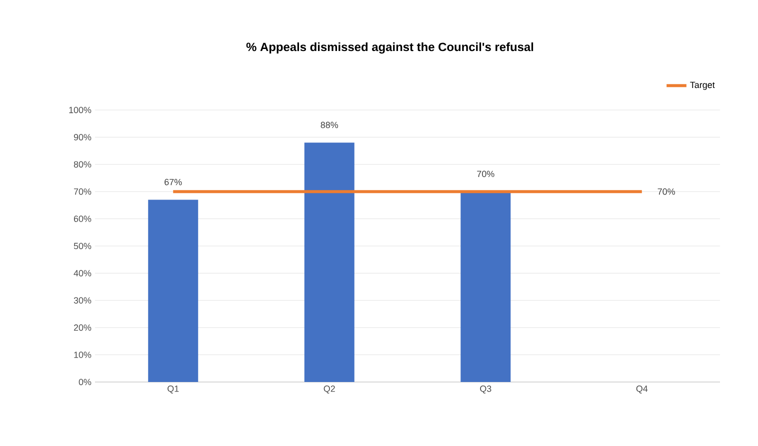 This screenshot has width=758, height=446. I want to click on y-tick-label: 60%, so click(83, 219).